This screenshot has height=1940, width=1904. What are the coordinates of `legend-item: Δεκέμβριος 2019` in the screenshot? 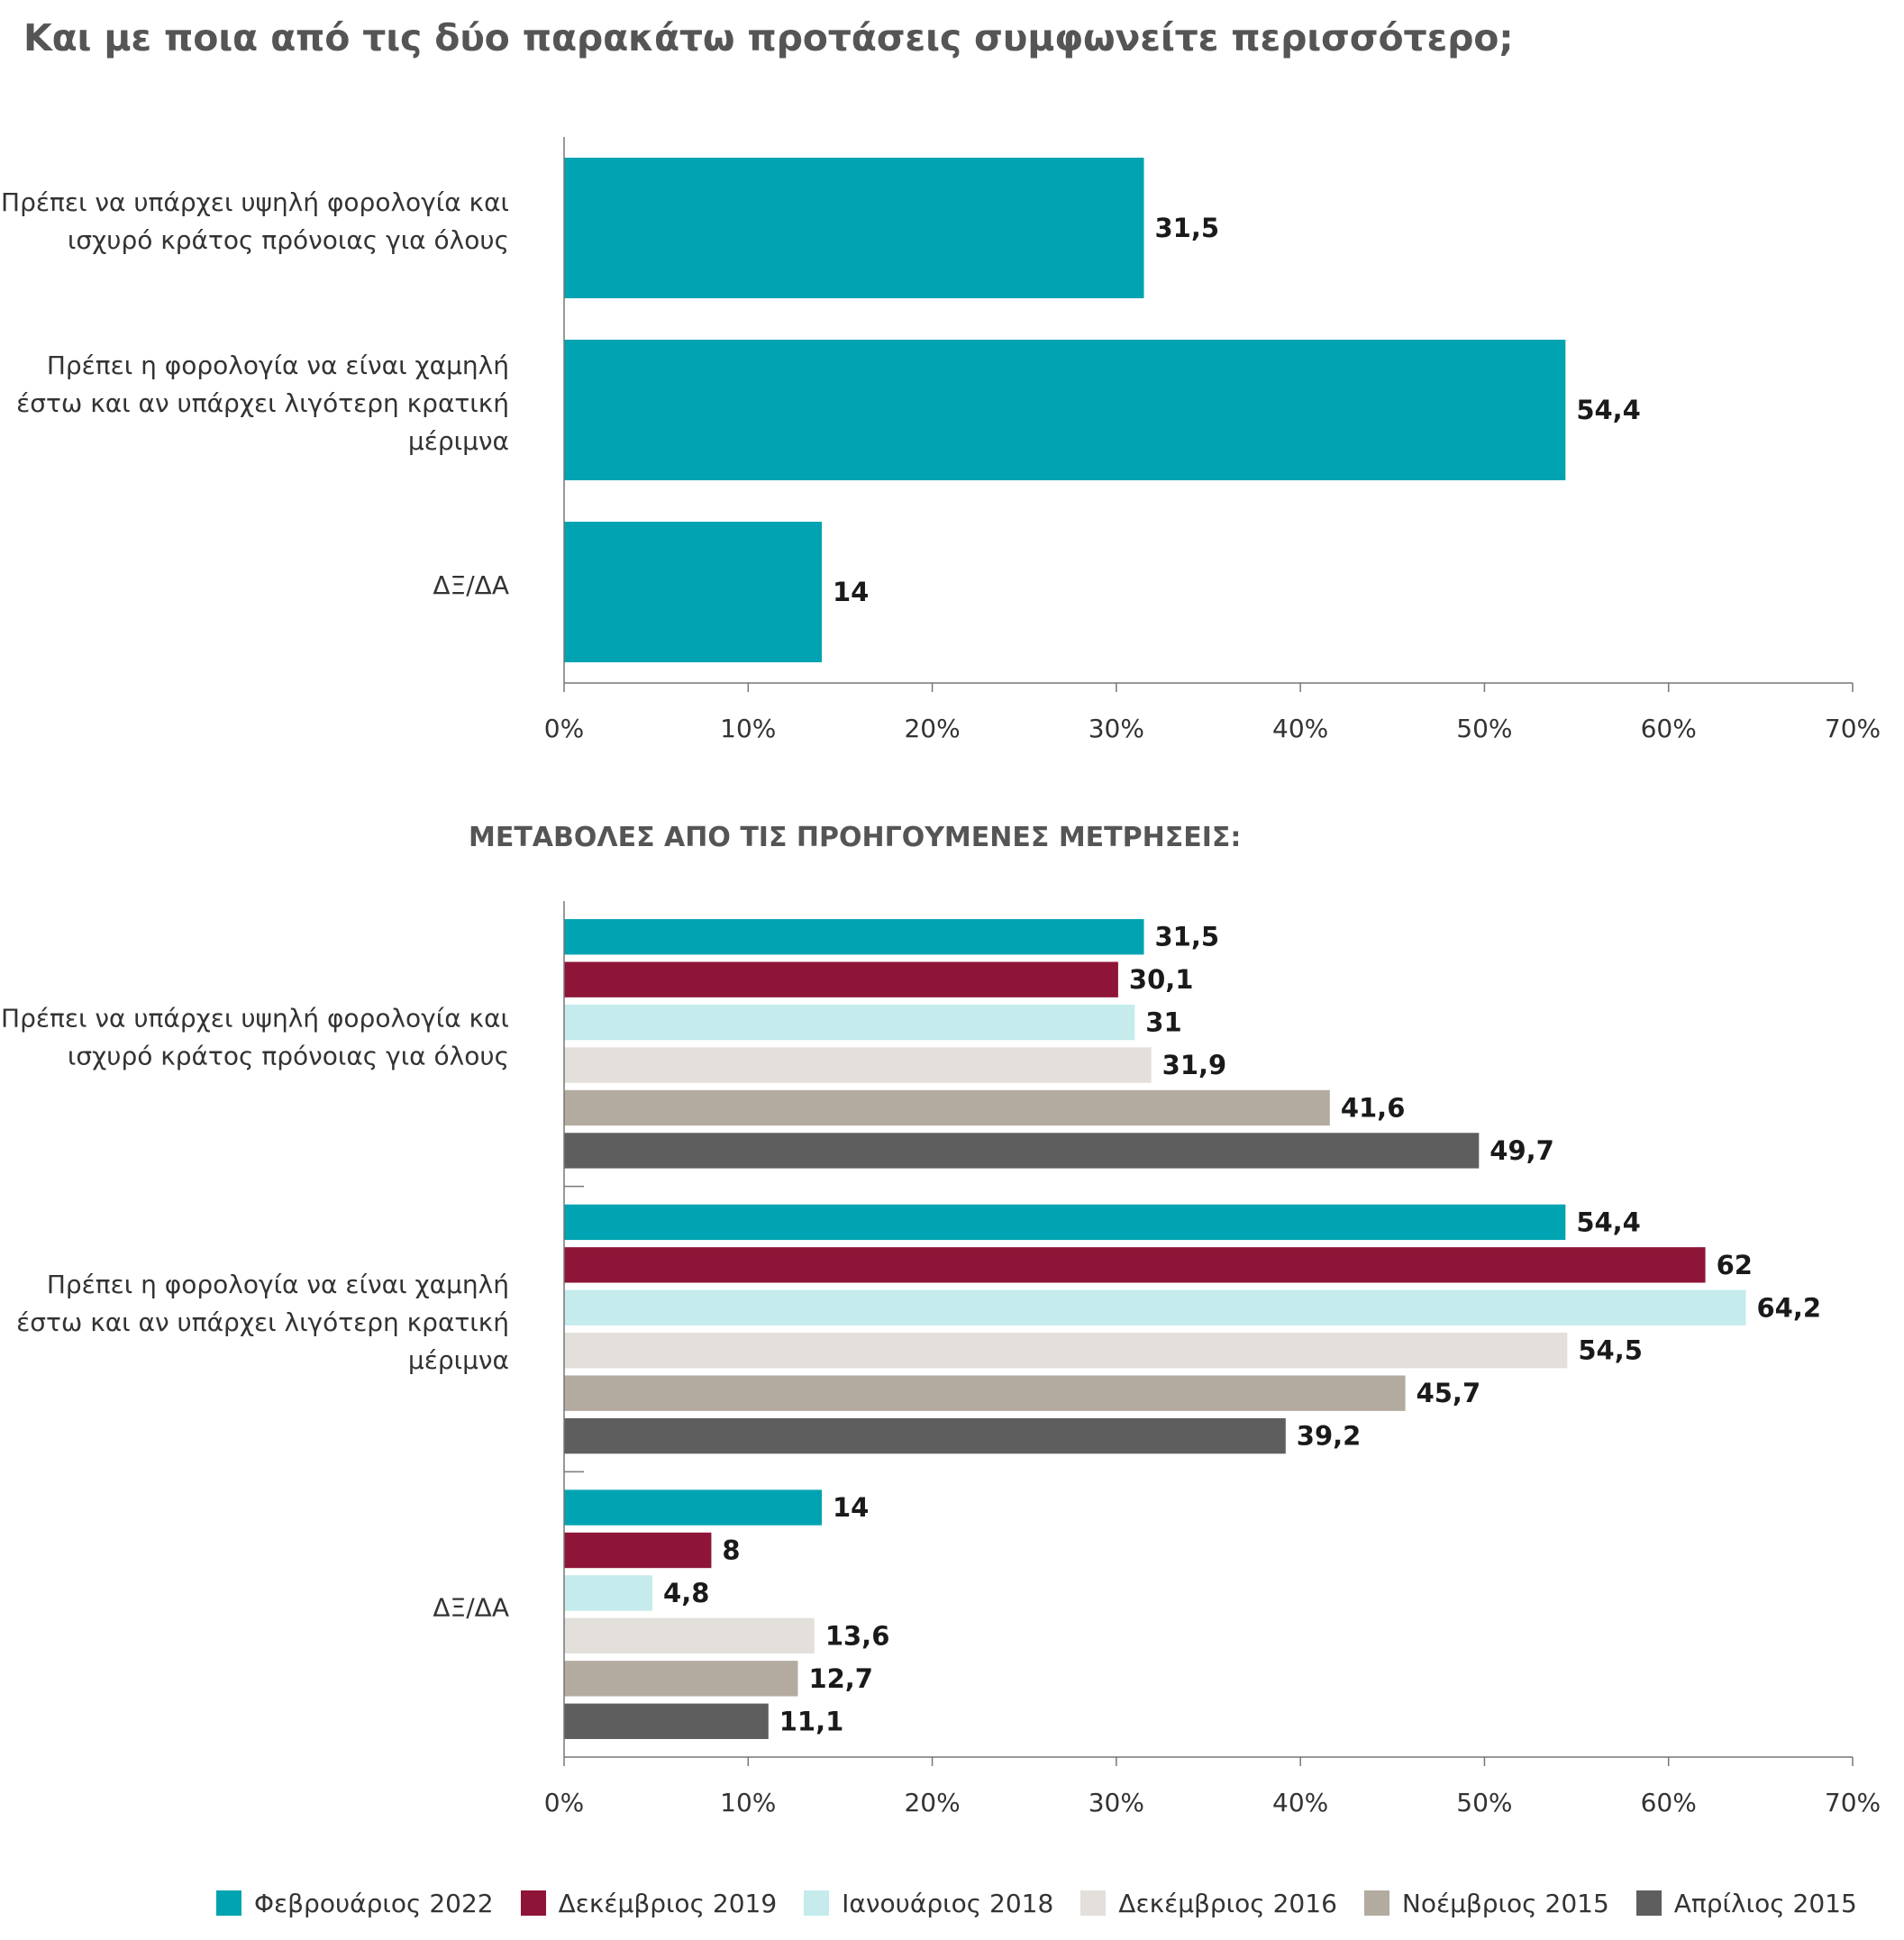 It's located at (649, 1903).